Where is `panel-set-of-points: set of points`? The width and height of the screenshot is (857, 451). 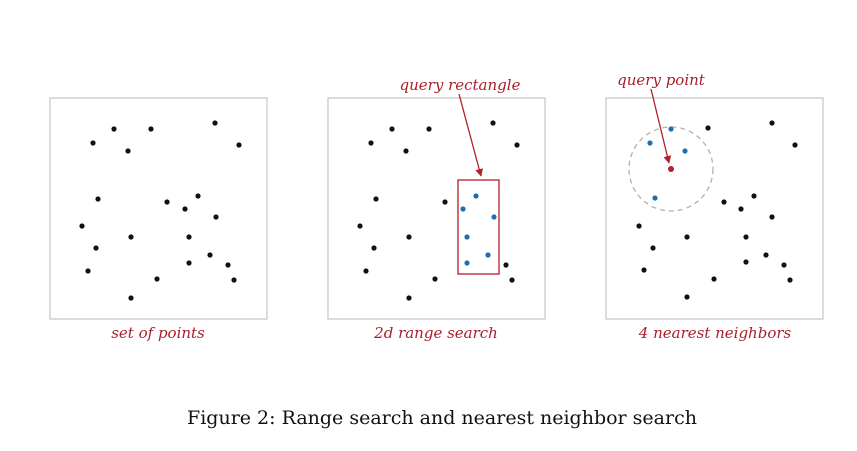
panel-set-of-points: set of points is located at coordinates (158, 219).